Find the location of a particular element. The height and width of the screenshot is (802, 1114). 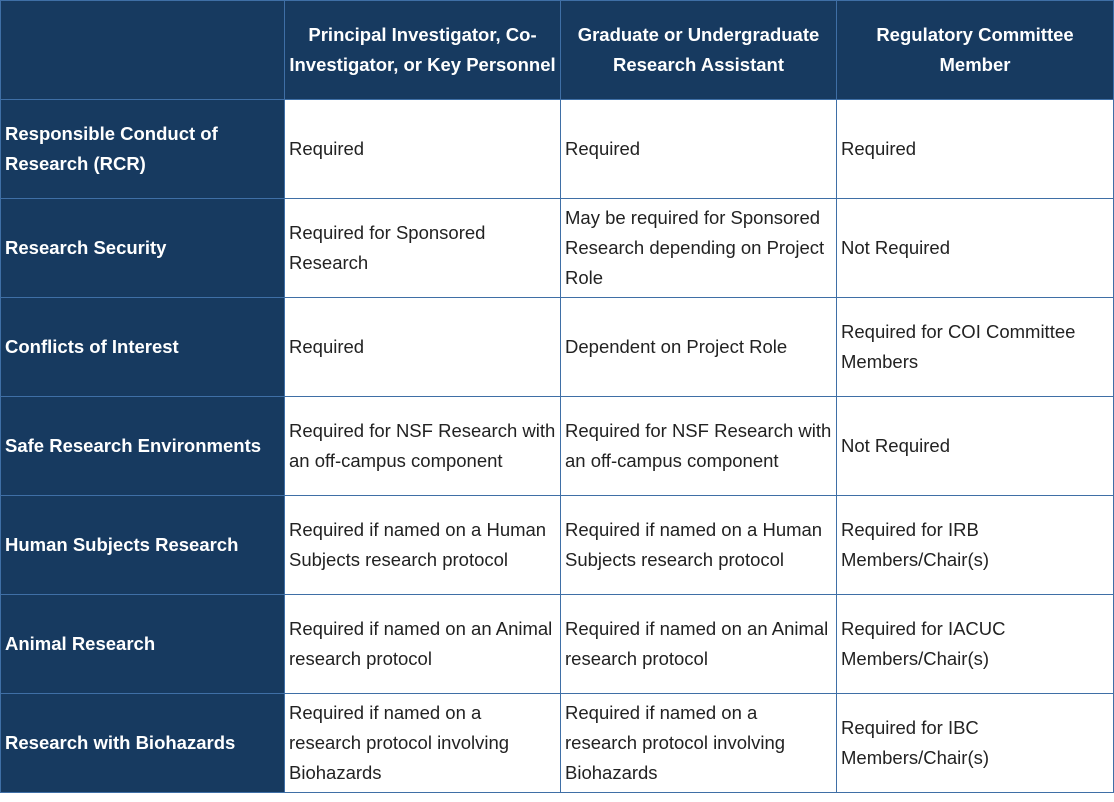

table-cell: Dependent on Project Role is located at coordinates (698, 347).